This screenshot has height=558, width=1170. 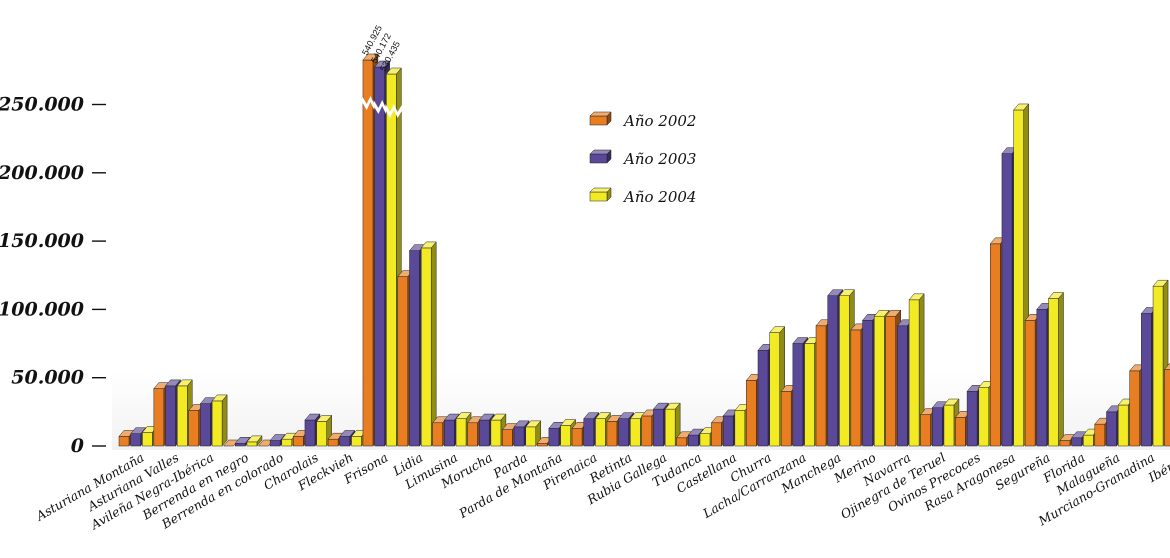 What do you see at coordinates (394, 111) in the screenshot?
I see `axis-break` at bounding box center [394, 111].